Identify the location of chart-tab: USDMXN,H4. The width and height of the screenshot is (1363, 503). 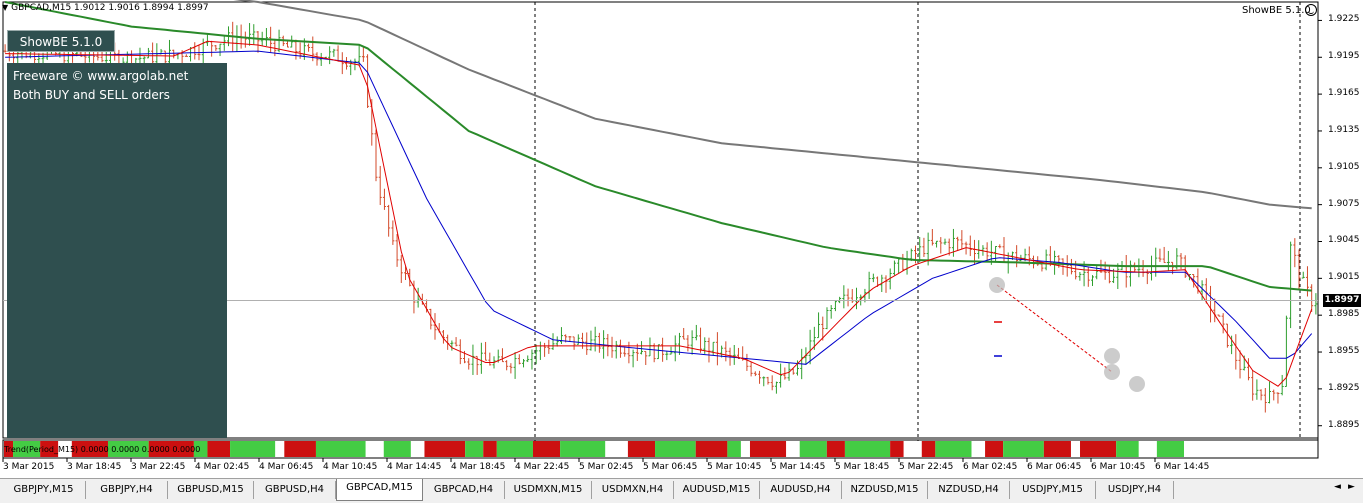
(633, 490).